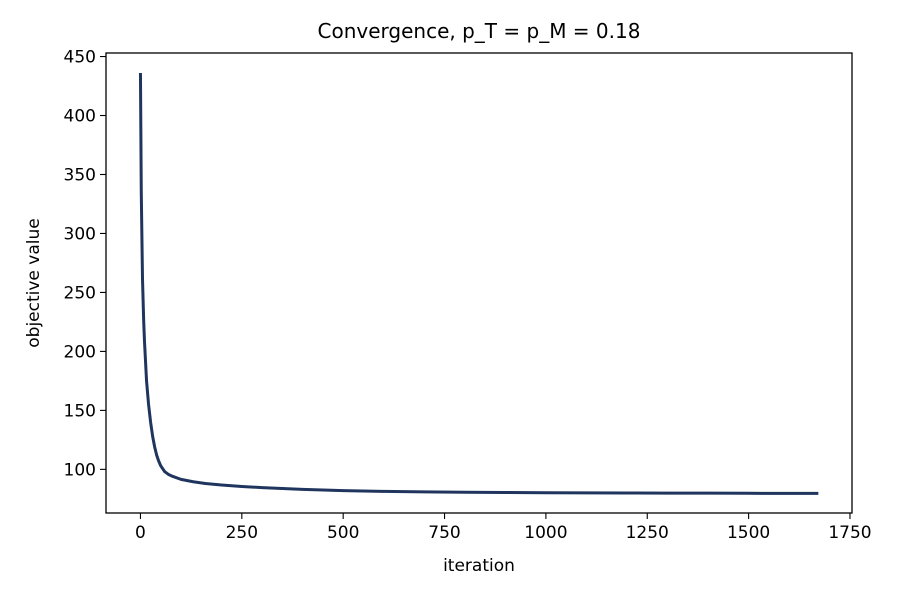  What do you see at coordinates (85, 264) in the screenshot?
I see `y-axis: 100 150 200 250 300 350 400 450` at bounding box center [85, 264].